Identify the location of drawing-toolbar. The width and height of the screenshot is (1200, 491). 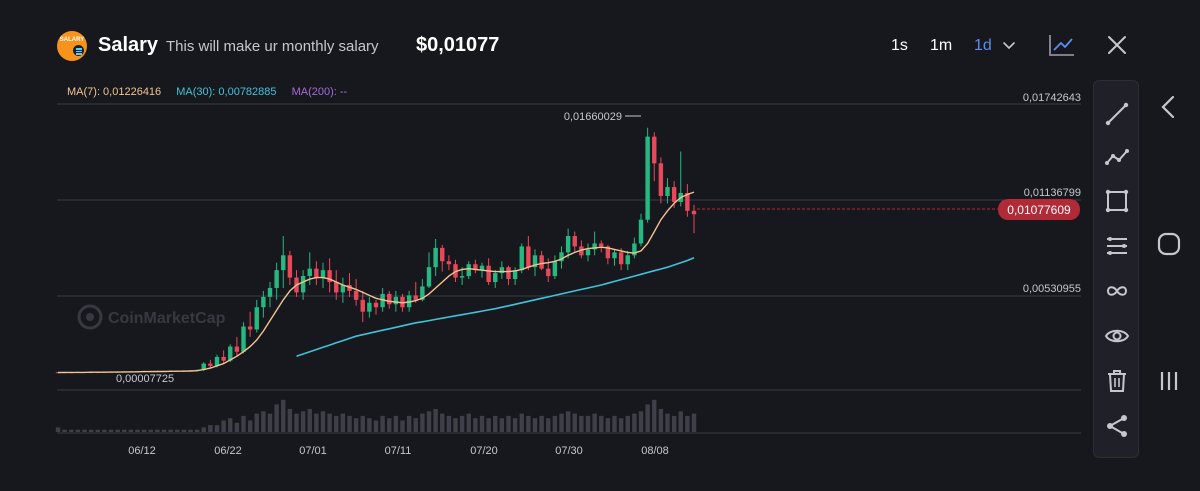
(1116, 269).